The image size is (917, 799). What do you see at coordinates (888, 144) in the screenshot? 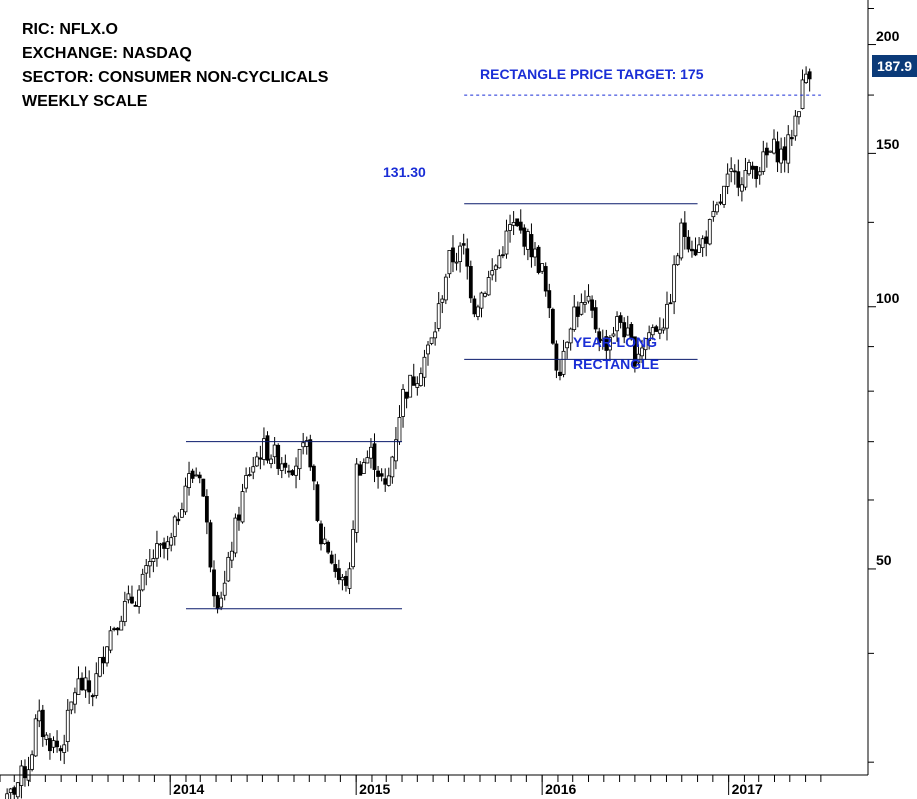
I see `y-tick-label: 150` at bounding box center [888, 144].